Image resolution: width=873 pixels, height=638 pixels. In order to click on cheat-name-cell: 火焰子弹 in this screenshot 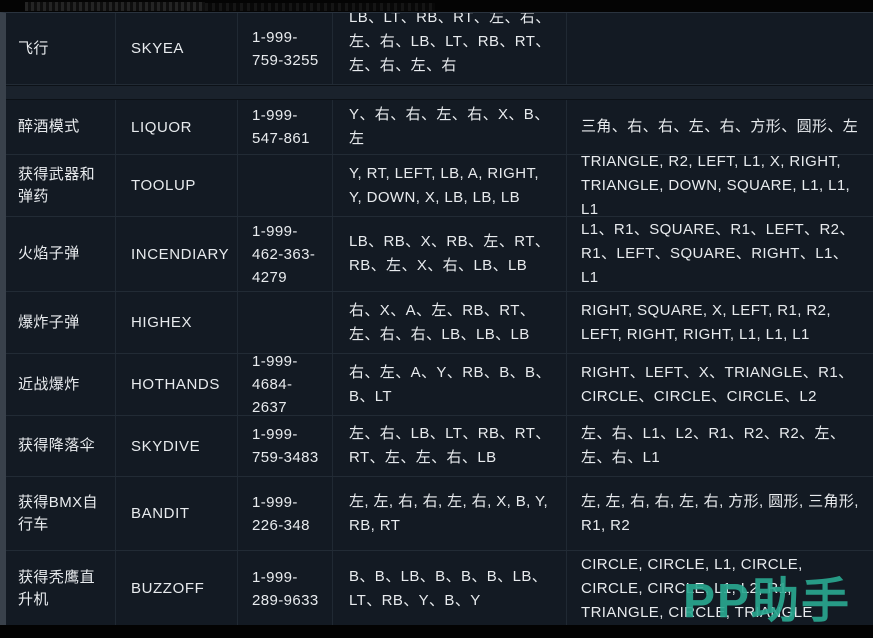, I will do `click(60, 254)`.